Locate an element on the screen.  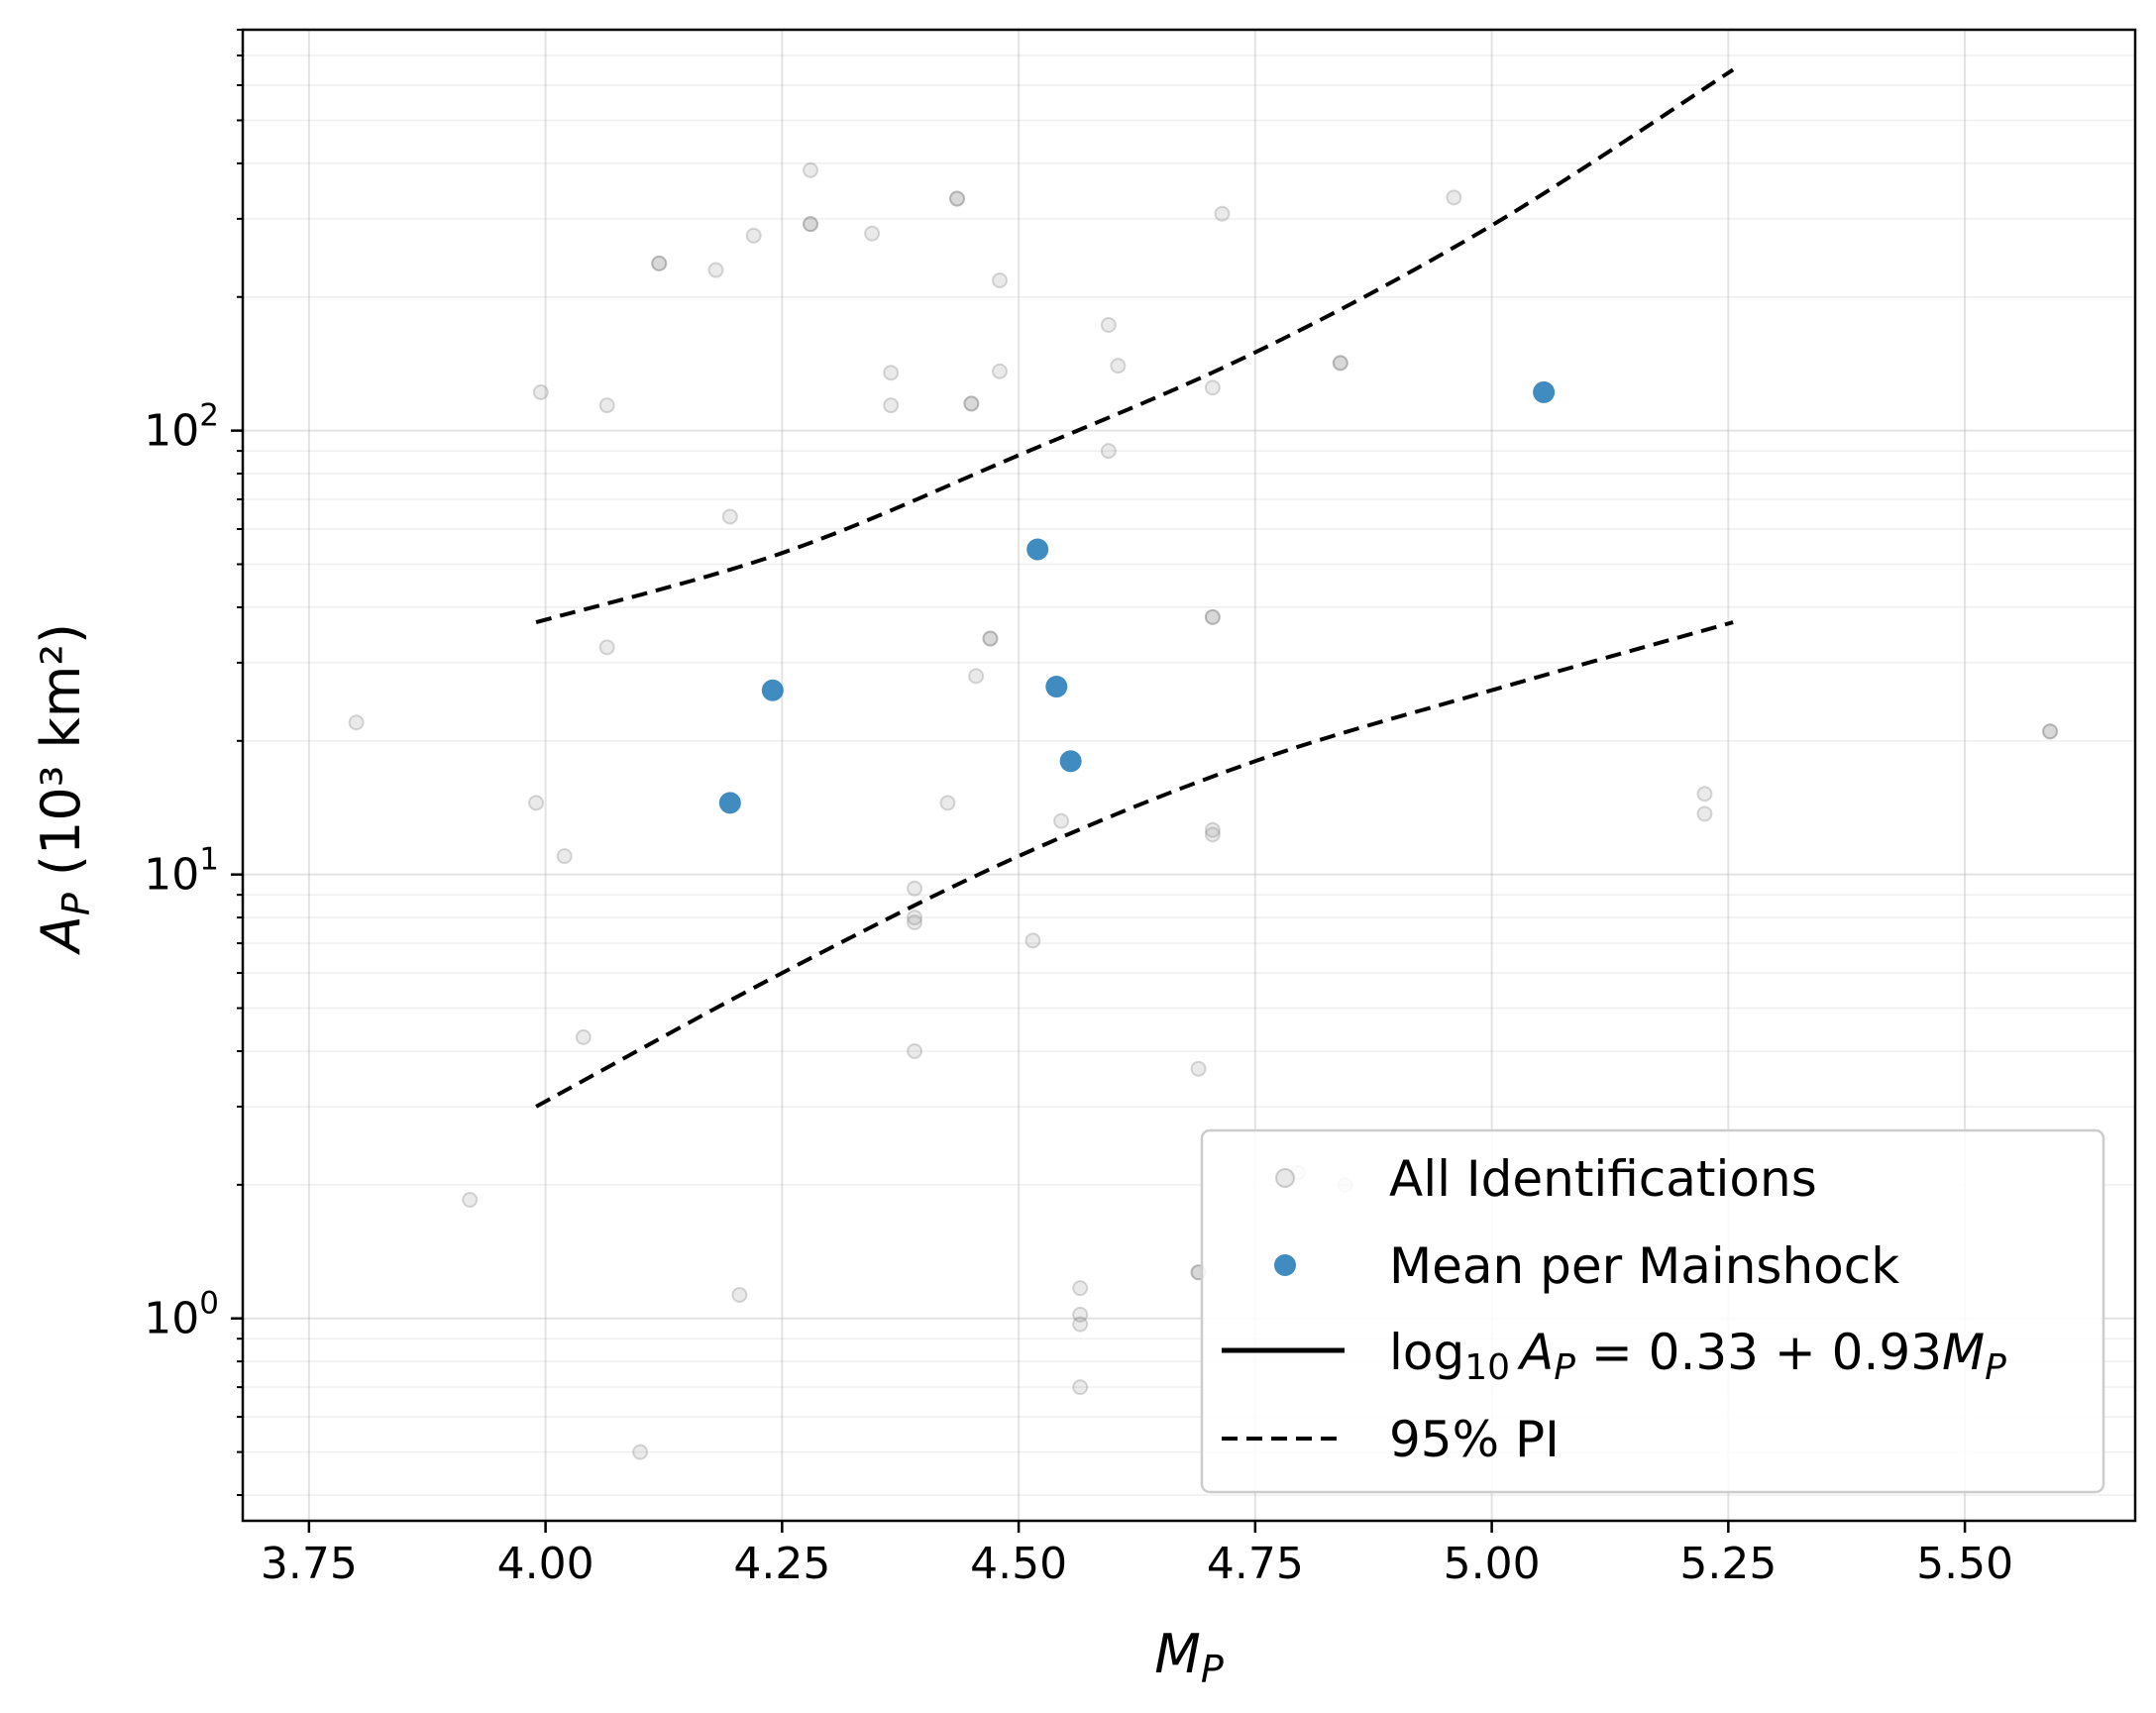
legend-label-fit: log10 AP = 0.33 + 0.93MP is located at coordinates (1698, 1356).